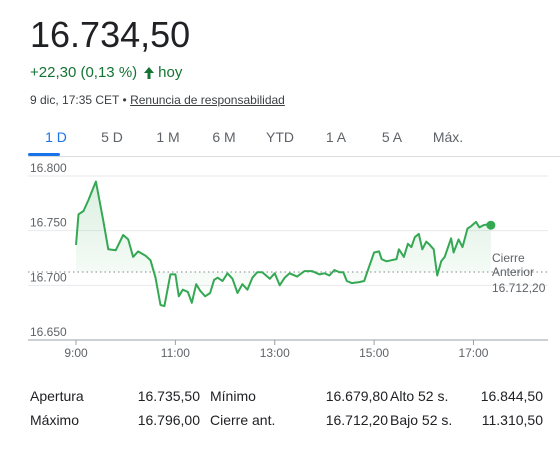 This screenshot has width=560, height=450. What do you see at coordinates (512, 420) in the screenshot?
I see `stat-value: 11.310,50` at bounding box center [512, 420].